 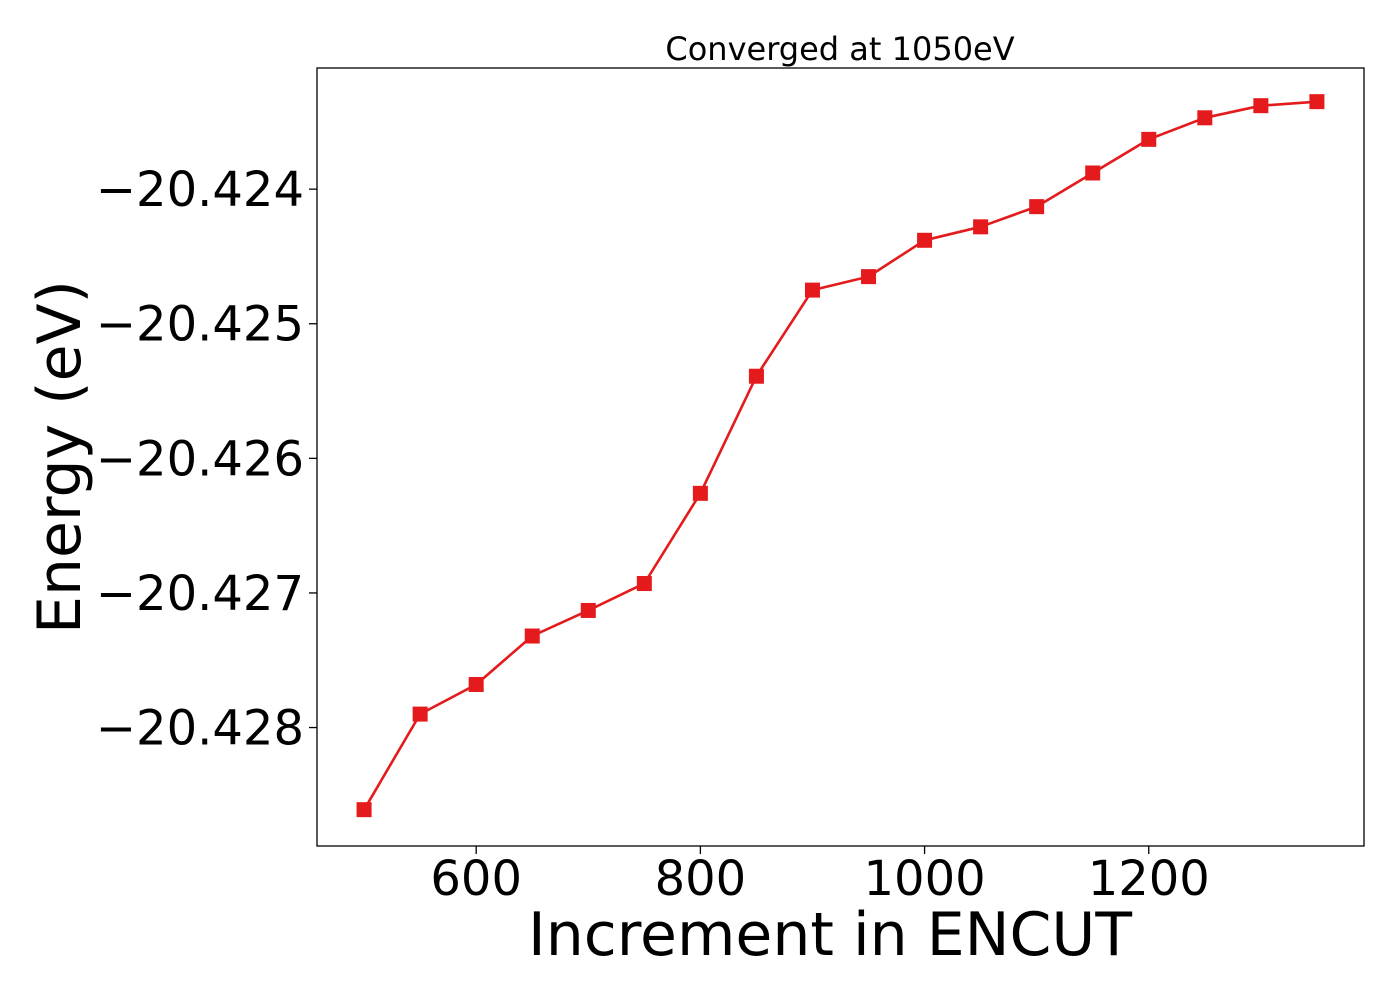 I want to click on x-axis-label: Increment in ENCUT, so click(x=830, y=935).